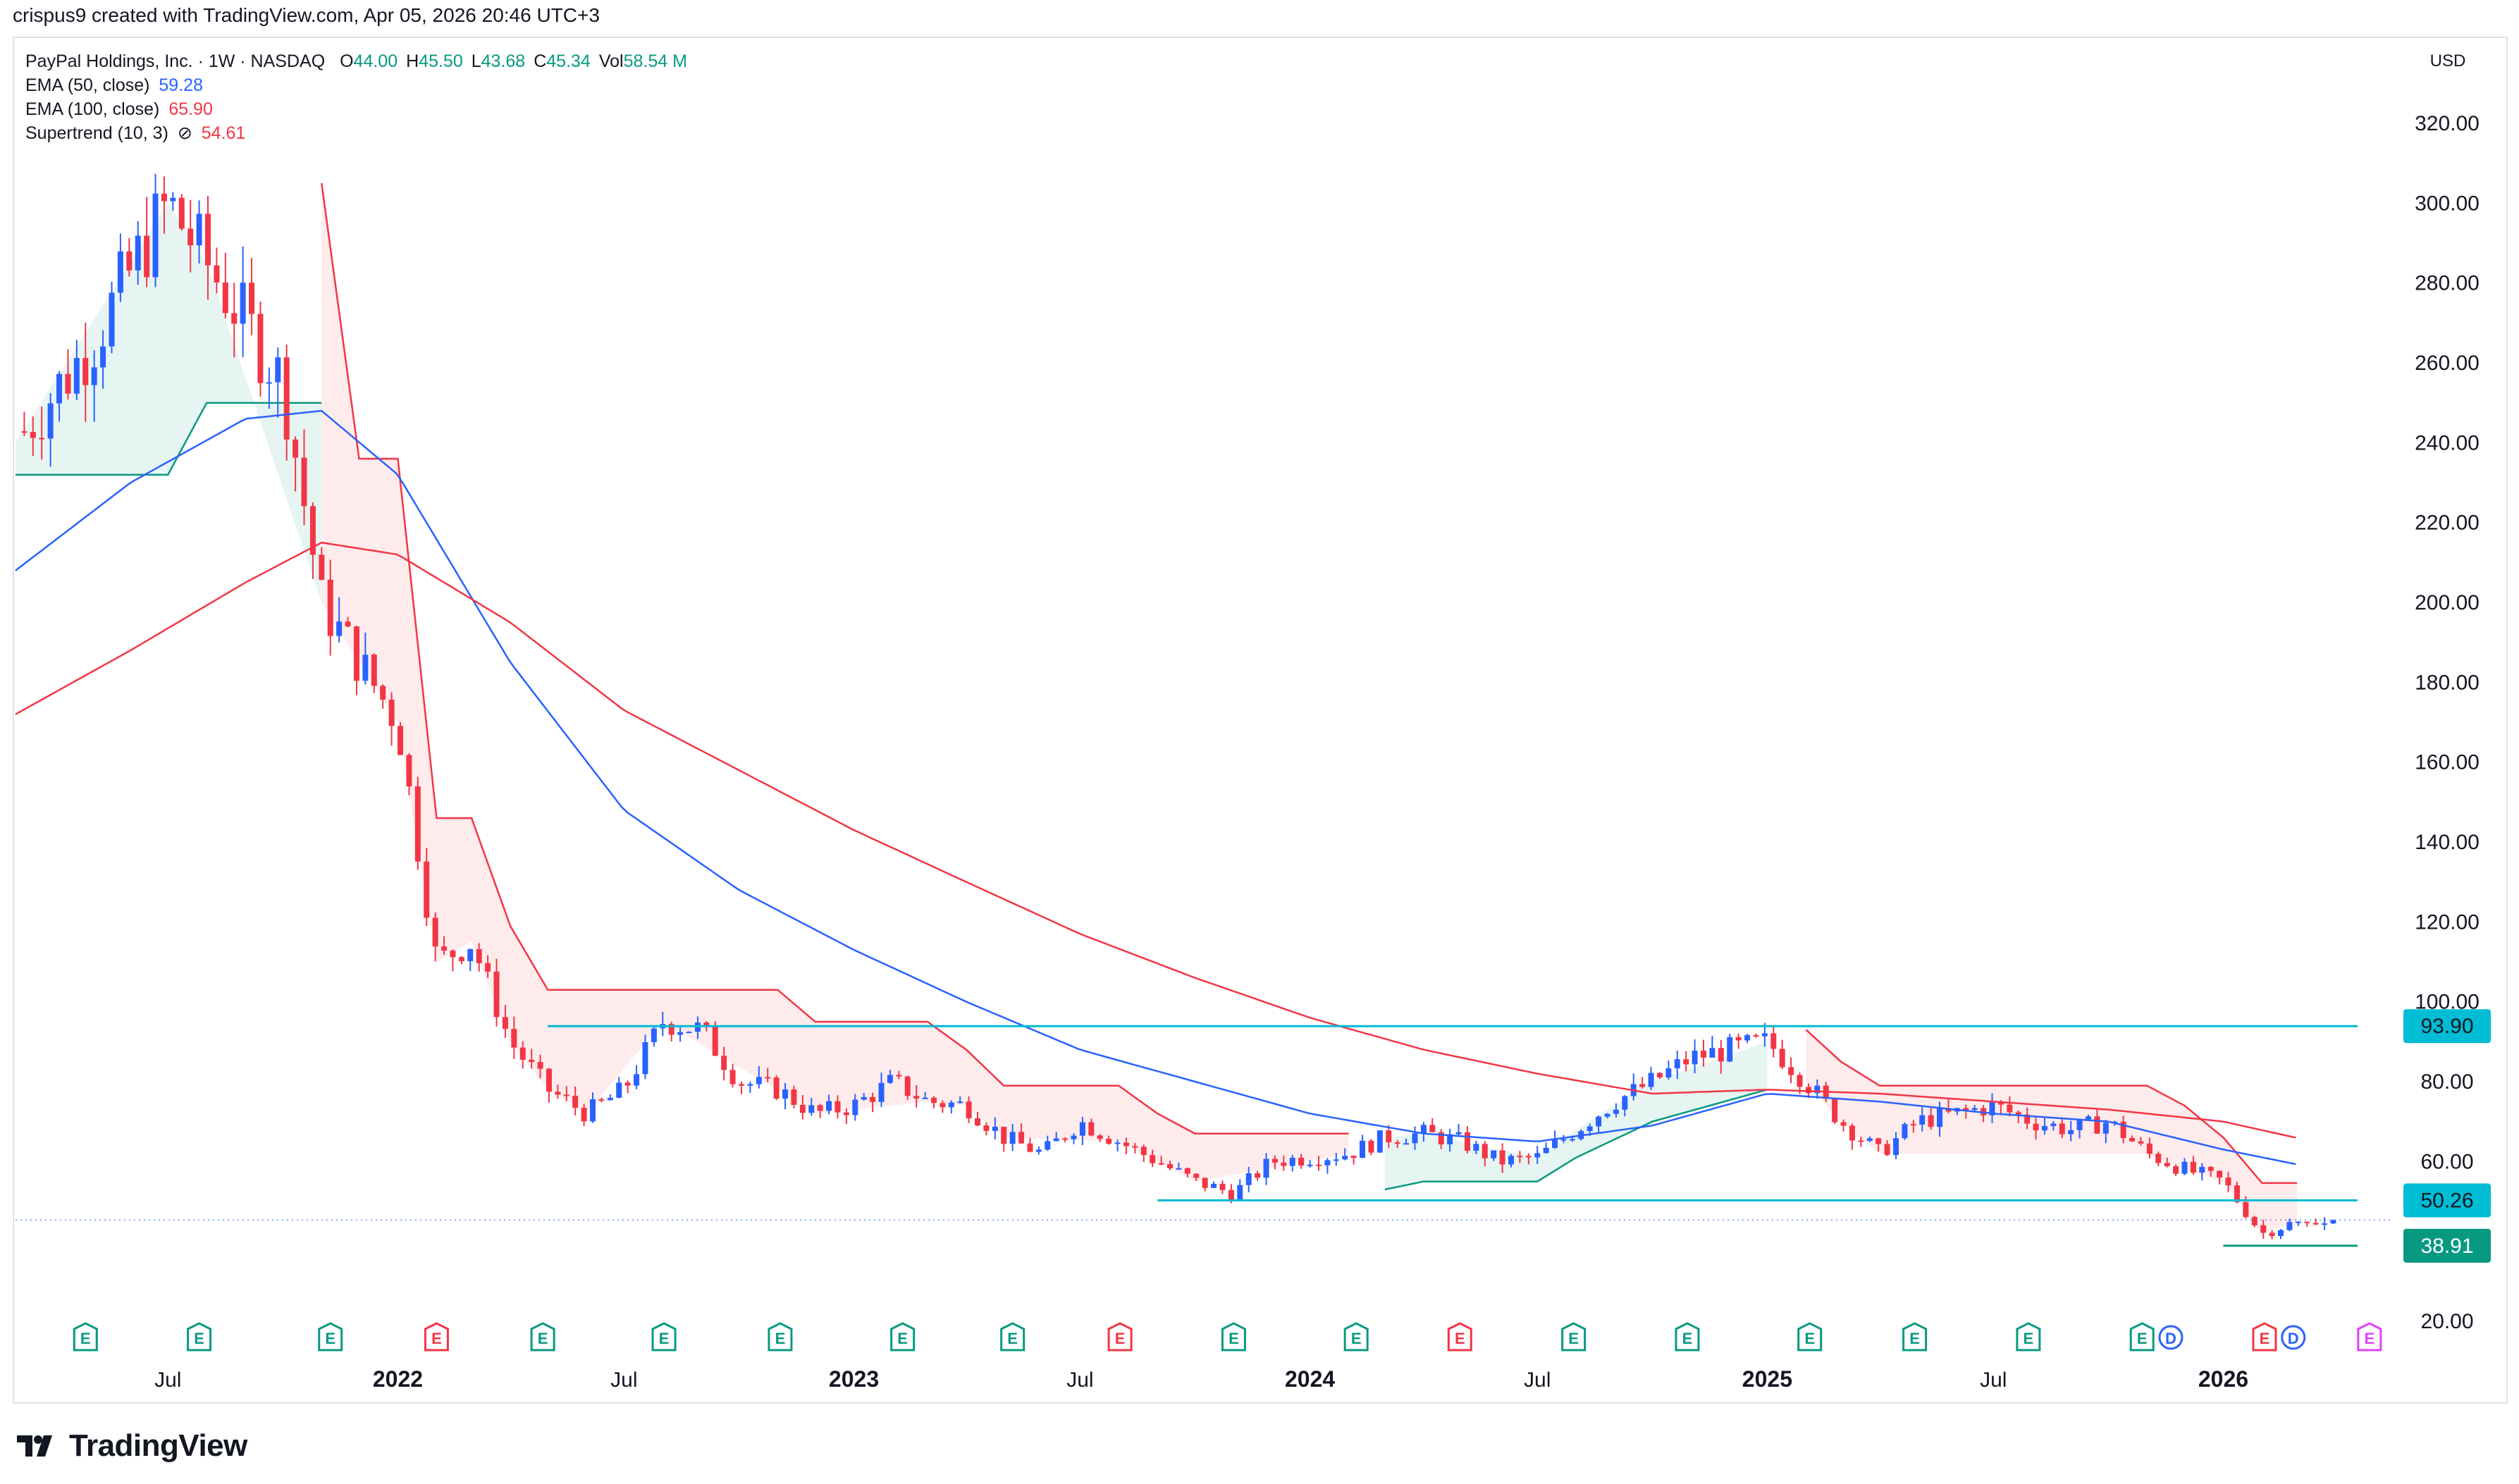 The height and width of the screenshot is (1484, 2519). I want to click on event-marker-14: E, so click(1687, 1337).